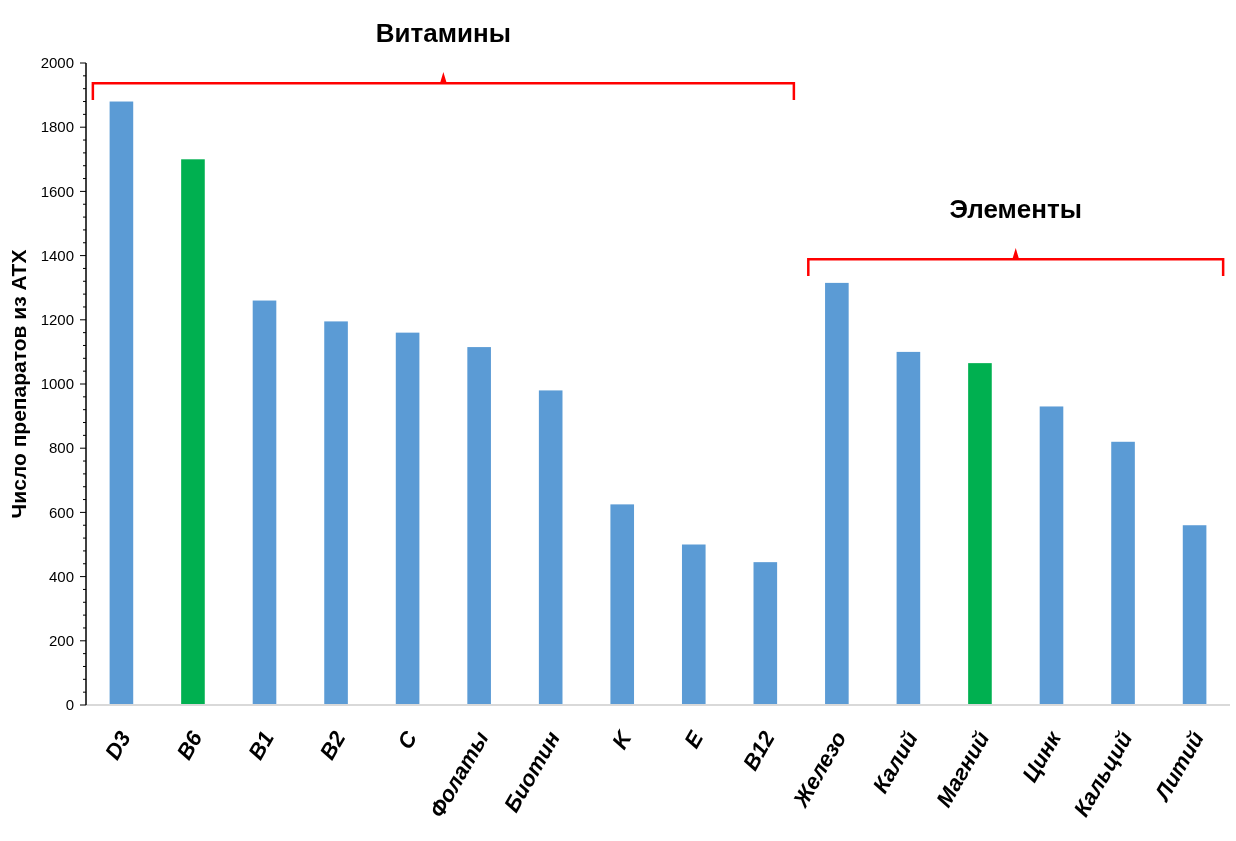 The width and height of the screenshot is (1236, 841). I want to click on text: Витамины, so click(443, 33).